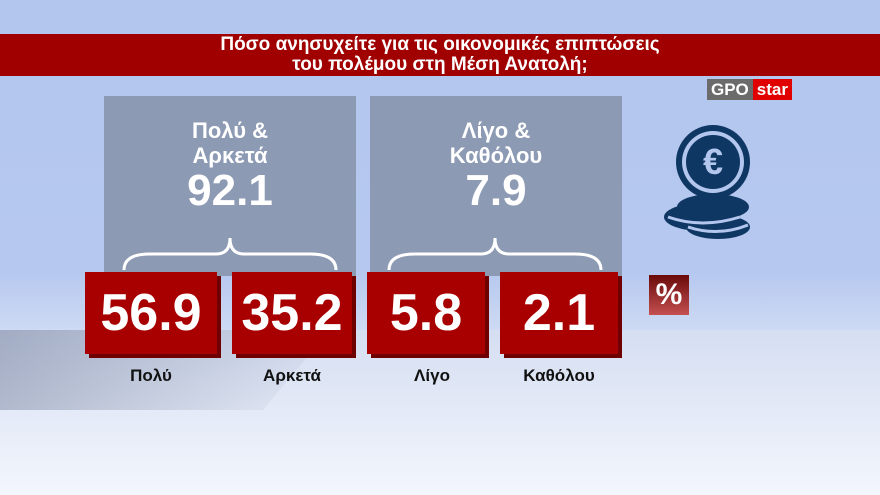 The image size is (880, 495). I want to click on group-value: 92.1, so click(230, 190).